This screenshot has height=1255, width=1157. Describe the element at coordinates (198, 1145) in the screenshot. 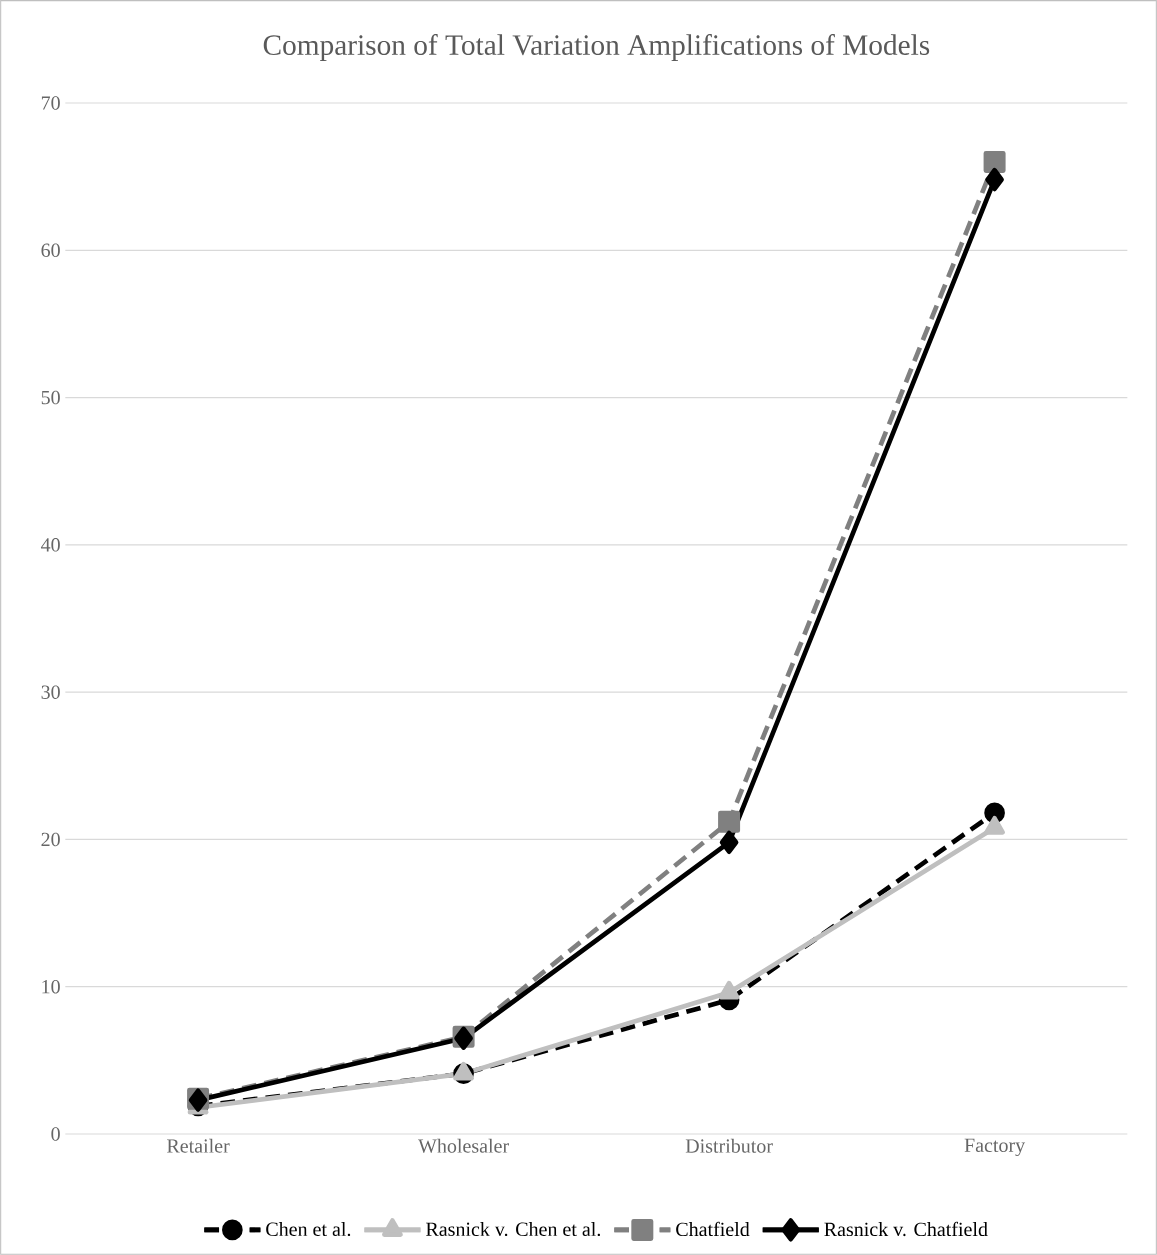

I see `x-tick-label: Retailer` at that location.